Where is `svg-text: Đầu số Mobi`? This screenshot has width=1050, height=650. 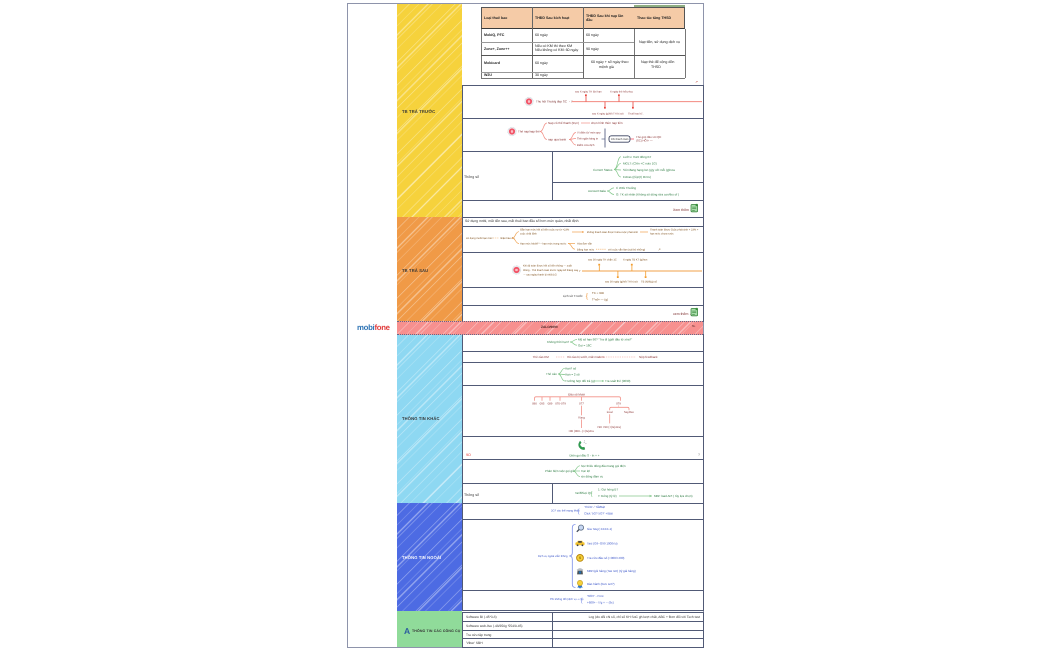
svg-text: Đầu số Mobi is located at coordinates (576, 395).